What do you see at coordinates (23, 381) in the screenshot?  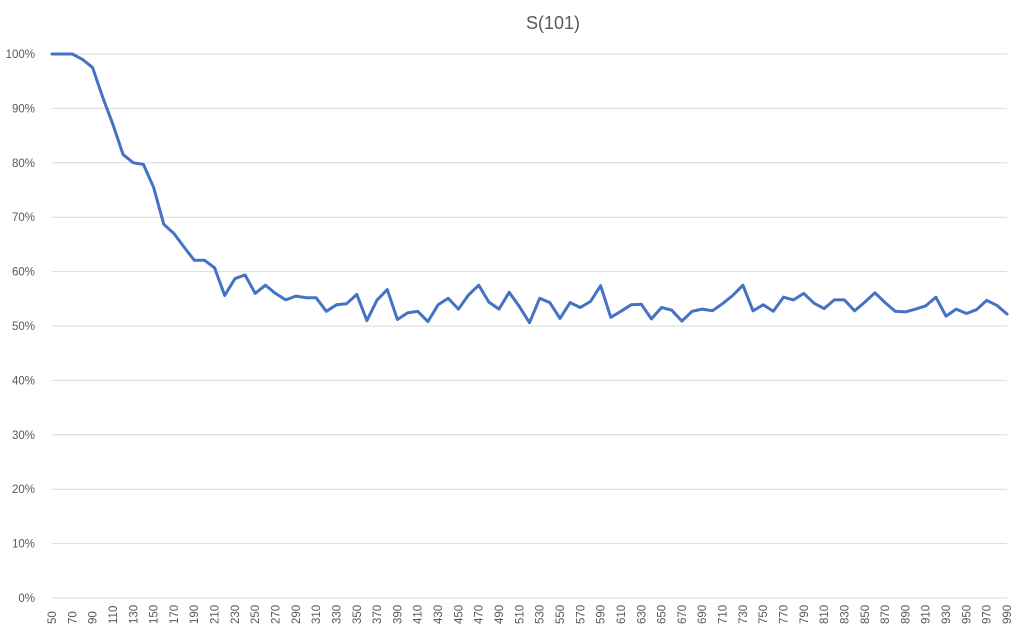 I see `y-tick-label: 40%` at bounding box center [23, 381].